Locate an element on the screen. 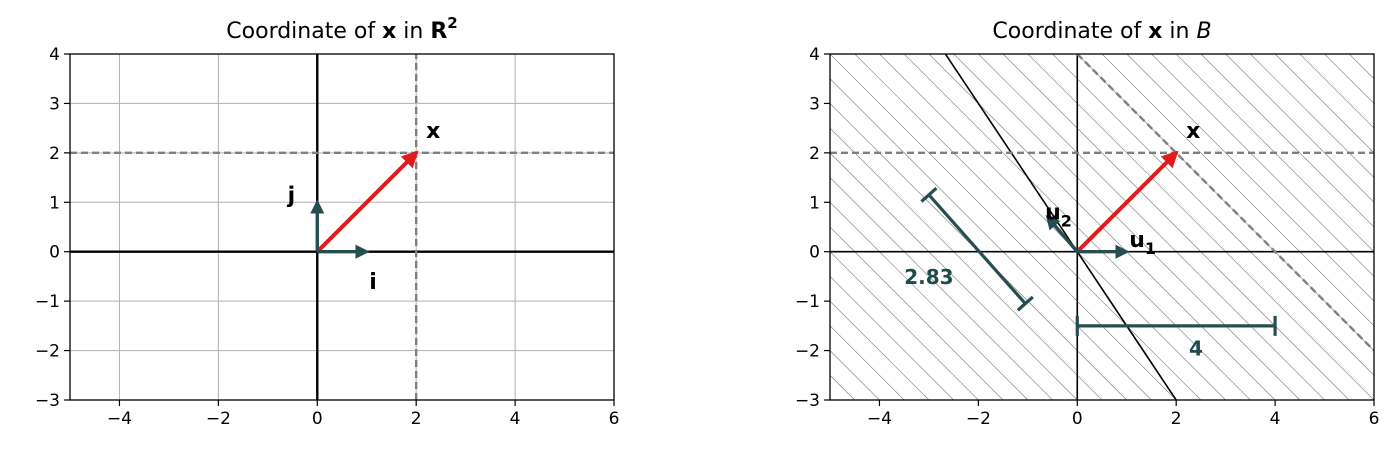  dim-283-label: 2.83 is located at coordinates (928, 277).